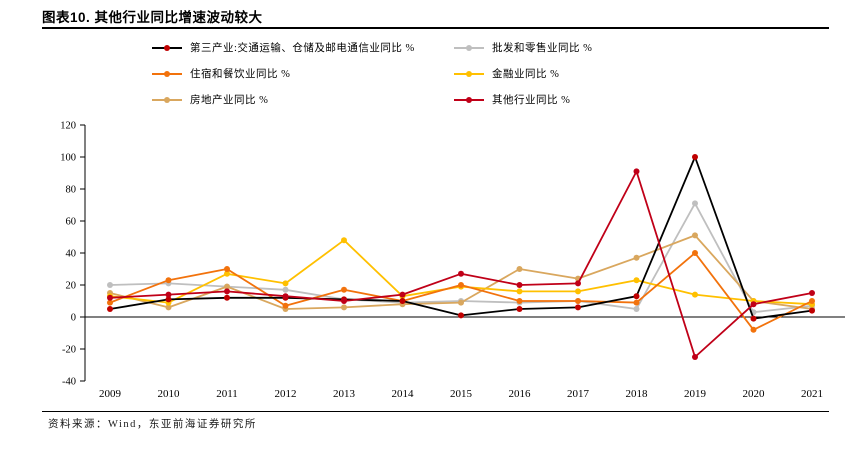  What do you see at coordinates (526, 74) in the screenshot?
I see `legend-label: 金融业同比 %` at bounding box center [526, 74].